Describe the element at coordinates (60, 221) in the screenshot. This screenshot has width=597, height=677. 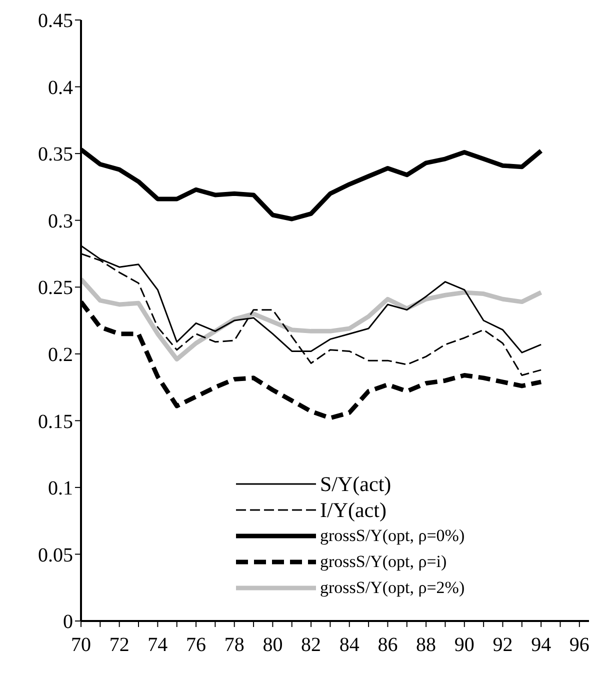
I see `y-tick-label: 0.3` at that location.